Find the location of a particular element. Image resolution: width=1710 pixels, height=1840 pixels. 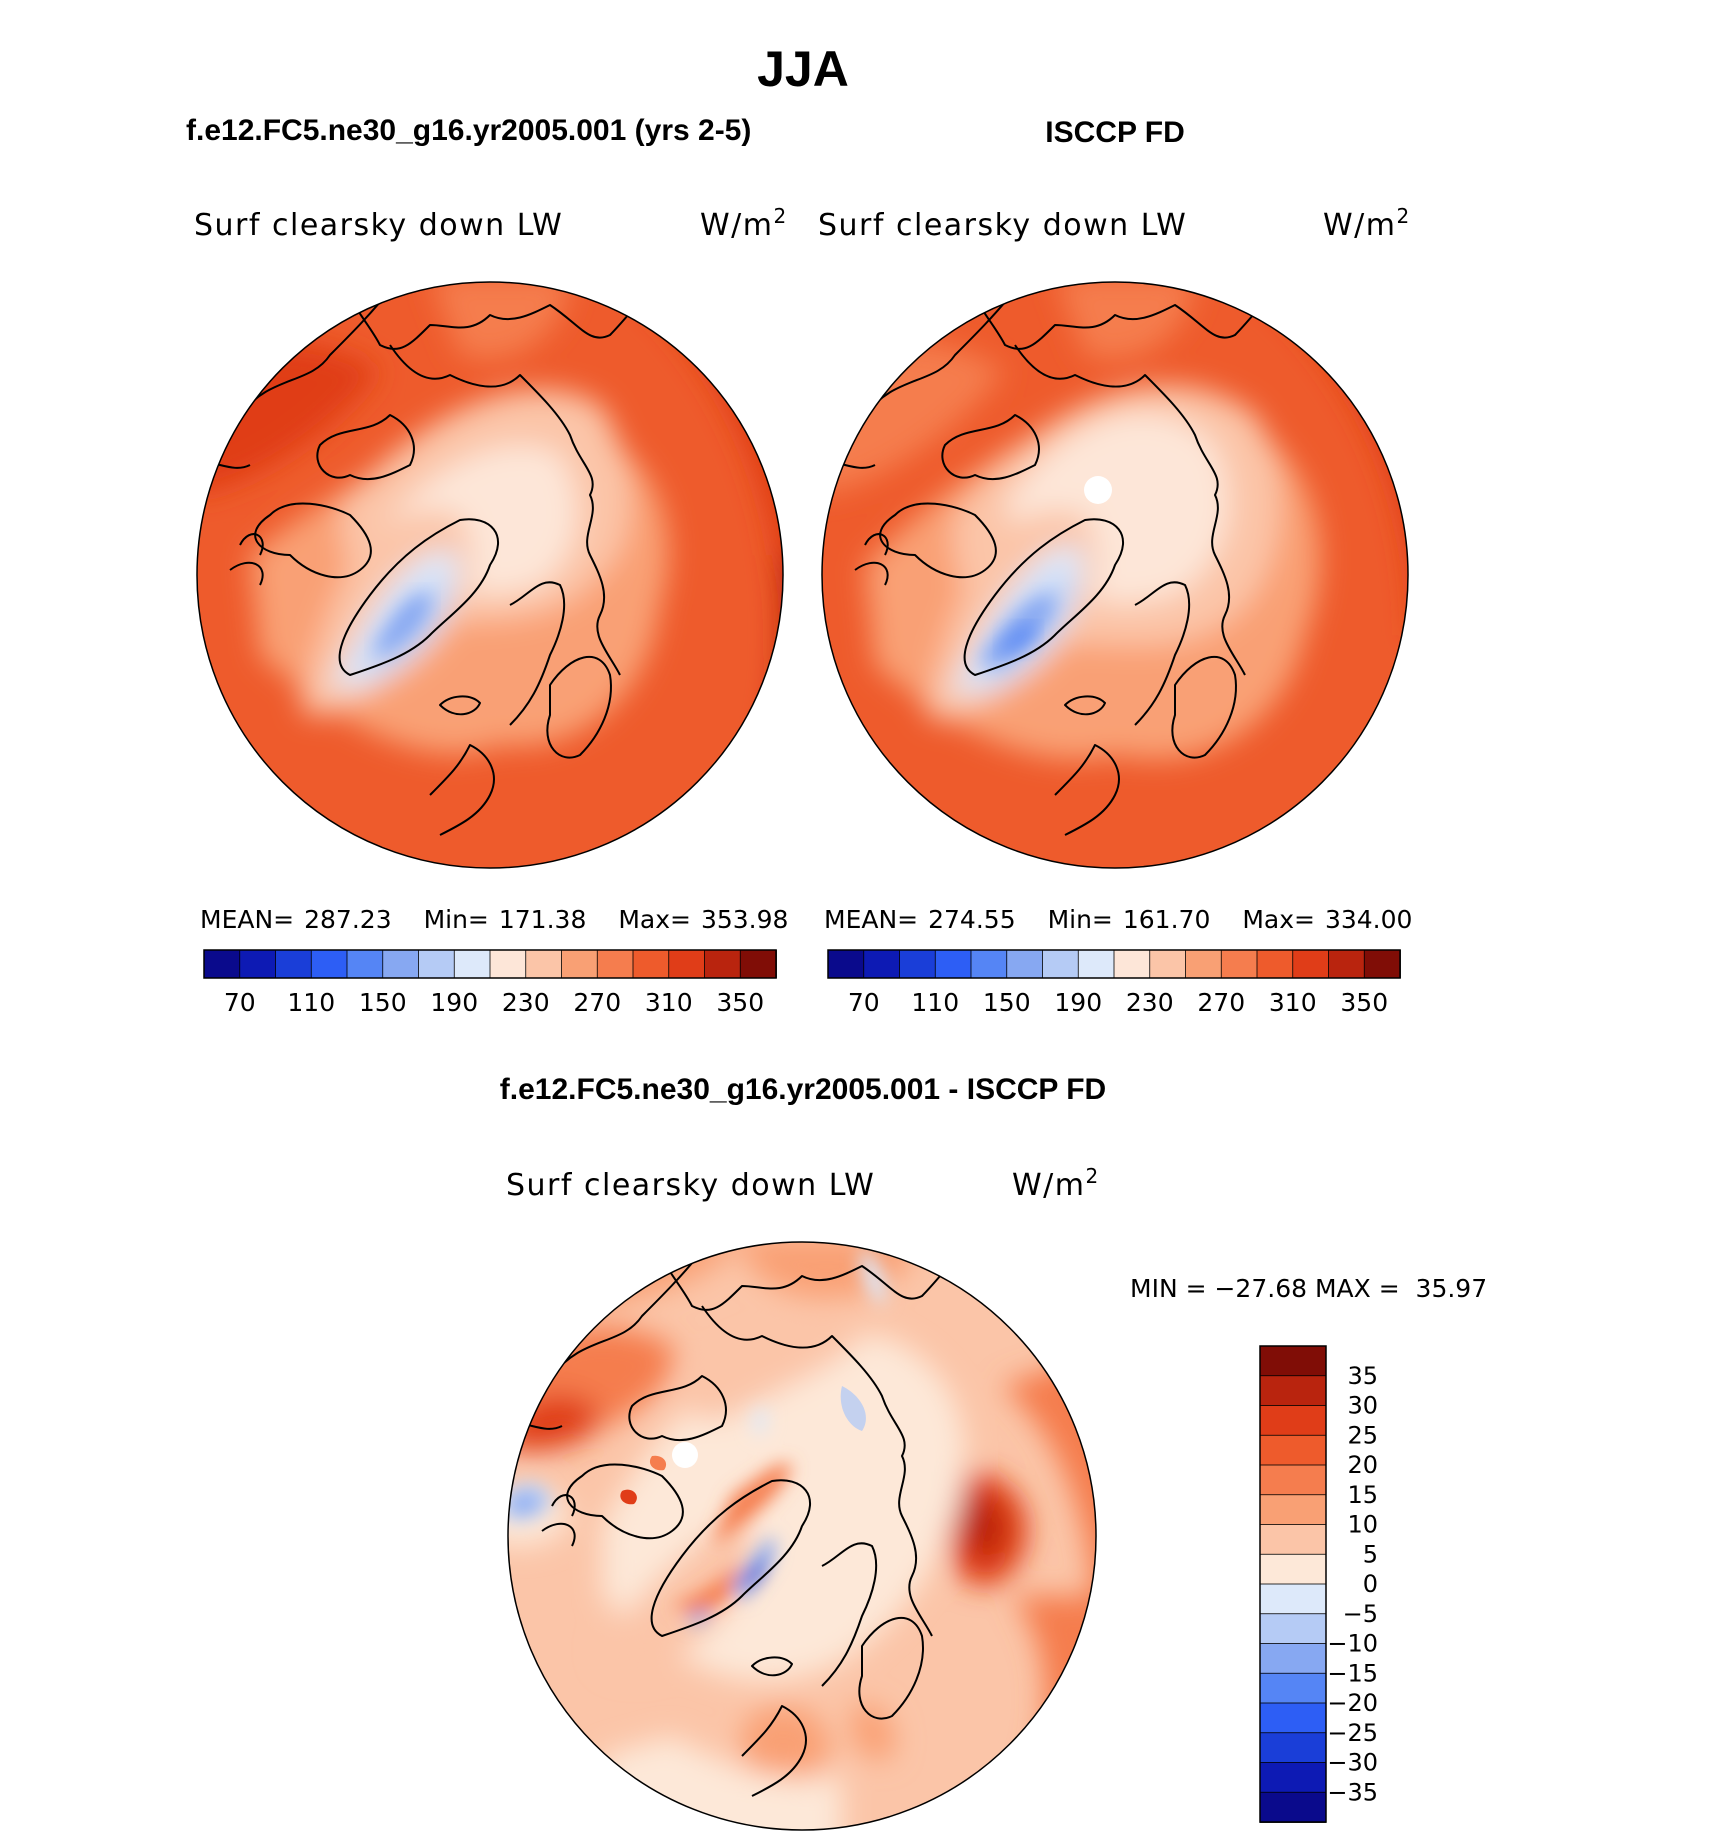

colorbar-tick-label: −15 is located at coordinates (1352, 1673).